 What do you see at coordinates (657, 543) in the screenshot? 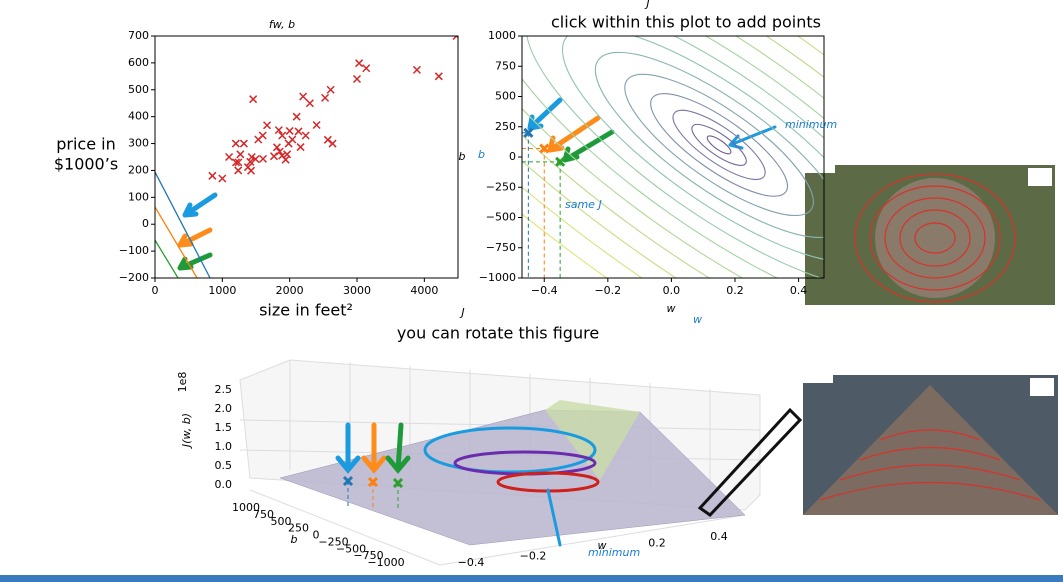
I see `w-tick-label: 0.2` at bounding box center [657, 543].